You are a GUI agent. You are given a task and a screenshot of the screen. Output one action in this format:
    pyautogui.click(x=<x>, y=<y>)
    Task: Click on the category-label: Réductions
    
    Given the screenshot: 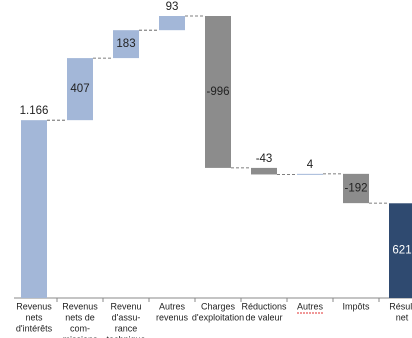 What is the action you would take?
    pyautogui.click(x=264, y=306)
    